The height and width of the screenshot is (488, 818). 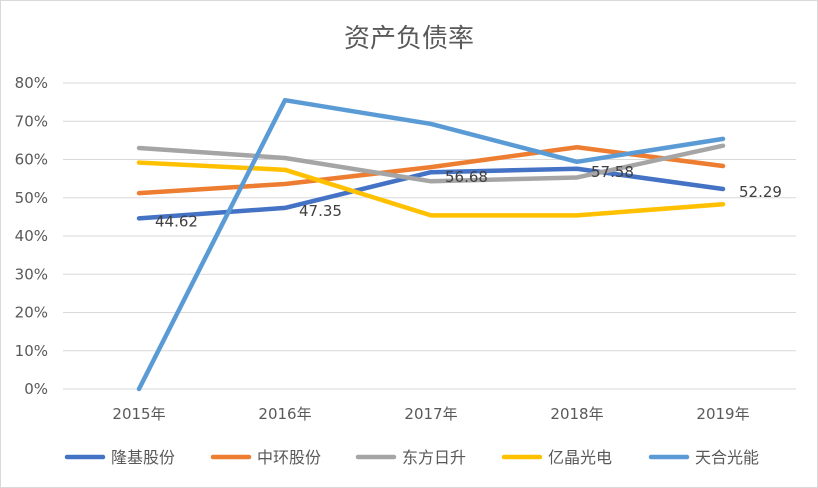 What do you see at coordinates (31, 198) in the screenshot?
I see `y-tick-label: 50%` at bounding box center [31, 198].